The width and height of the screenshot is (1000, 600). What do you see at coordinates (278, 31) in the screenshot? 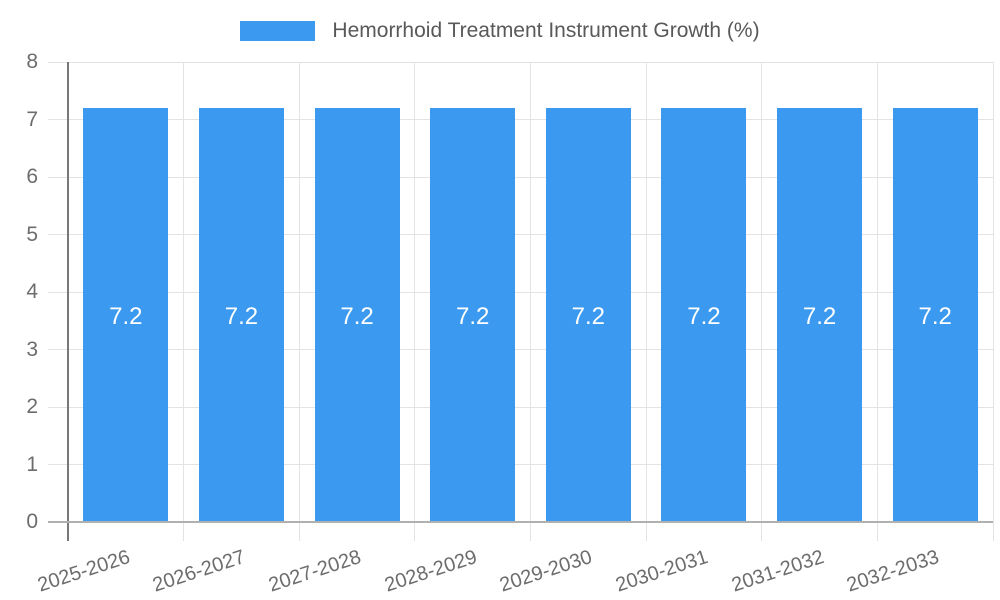
I see `legend-color-swatch` at bounding box center [278, 31].